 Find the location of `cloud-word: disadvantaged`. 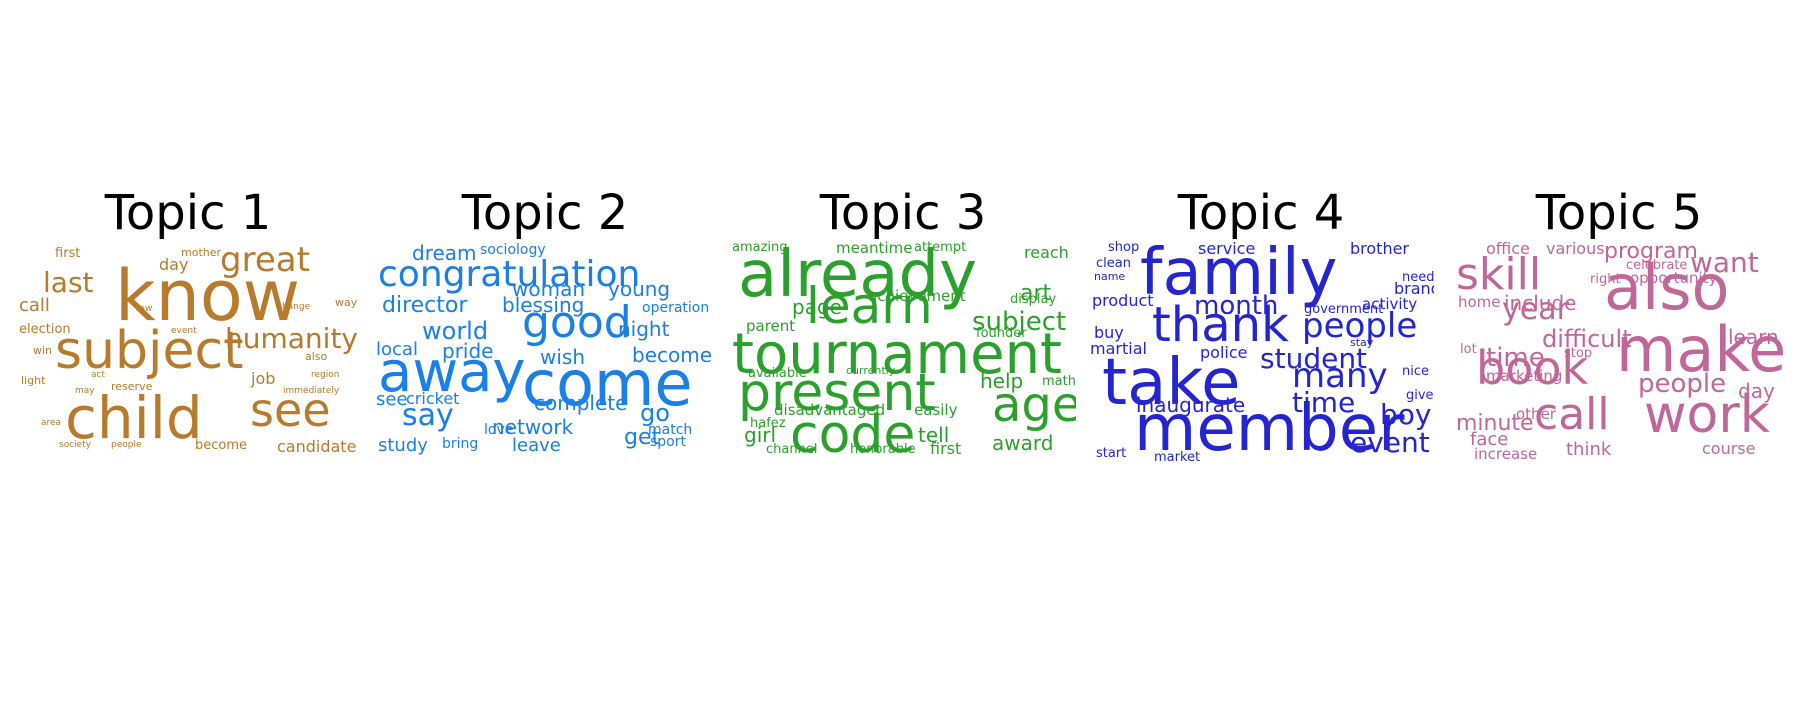

cloud-word: disadvantaged is located at coordinates (830, 410).